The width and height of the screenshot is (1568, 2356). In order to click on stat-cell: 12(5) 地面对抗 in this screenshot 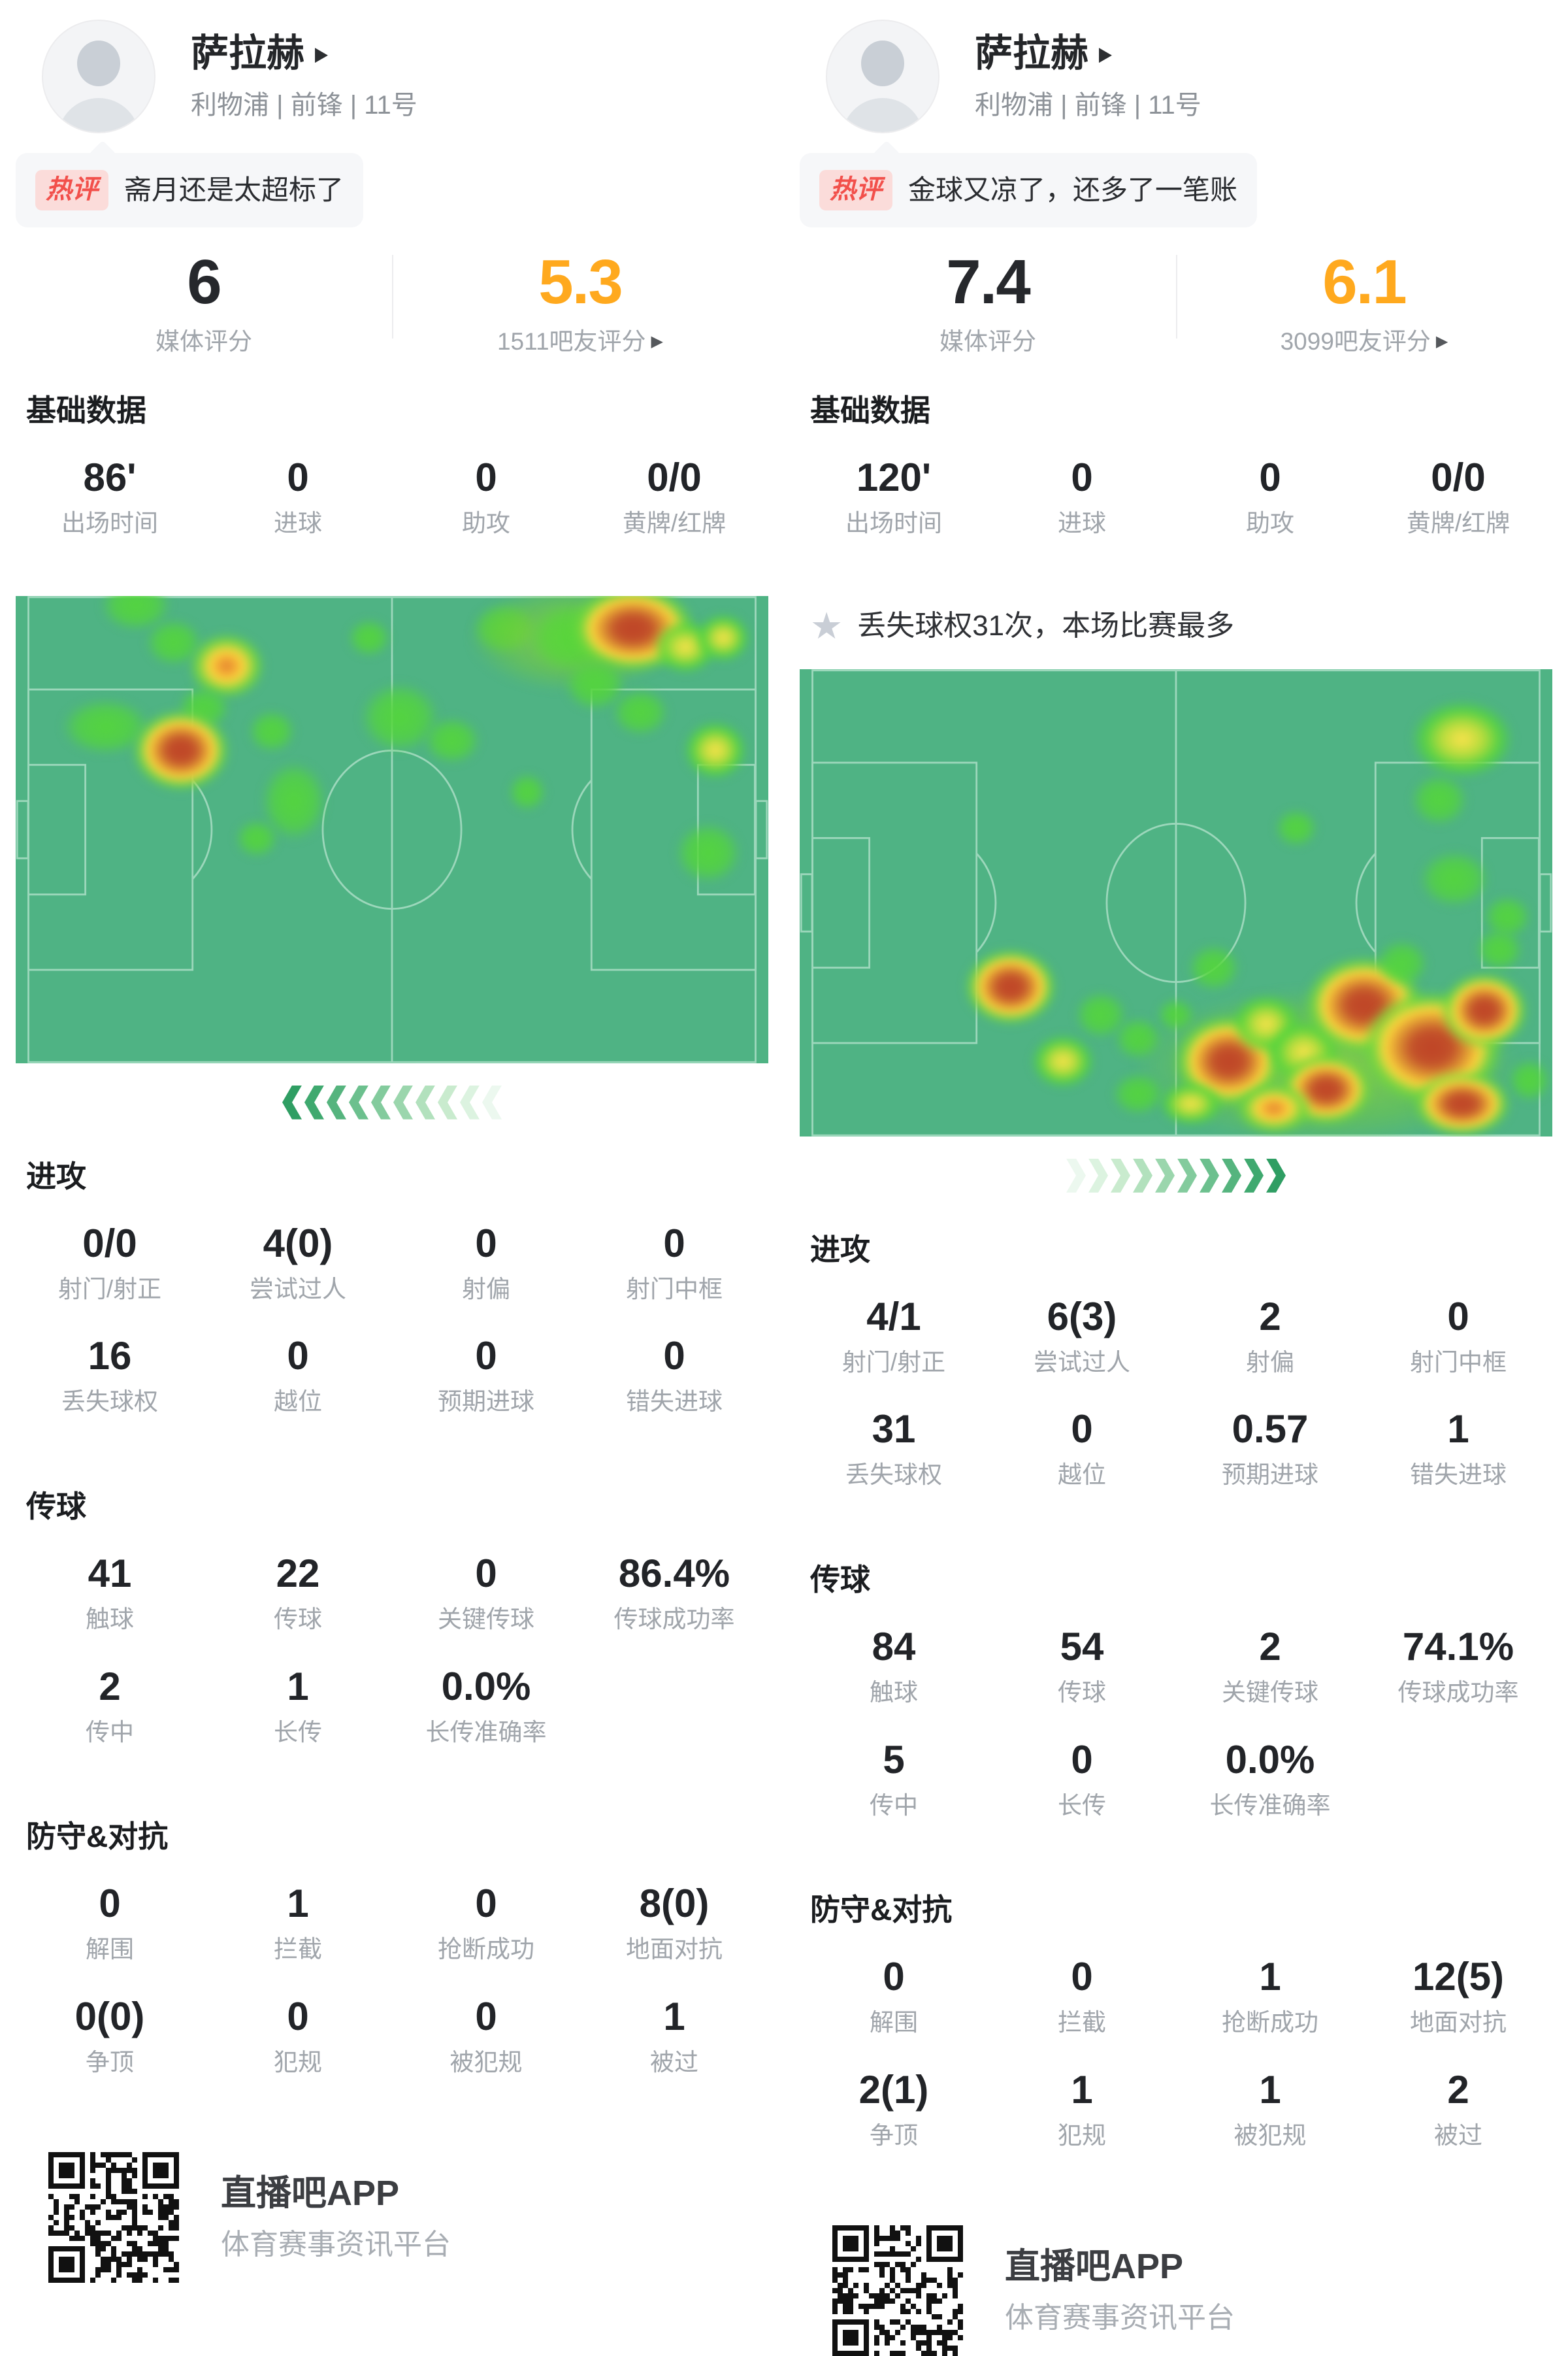, I will do `click(1458, 1996)`.